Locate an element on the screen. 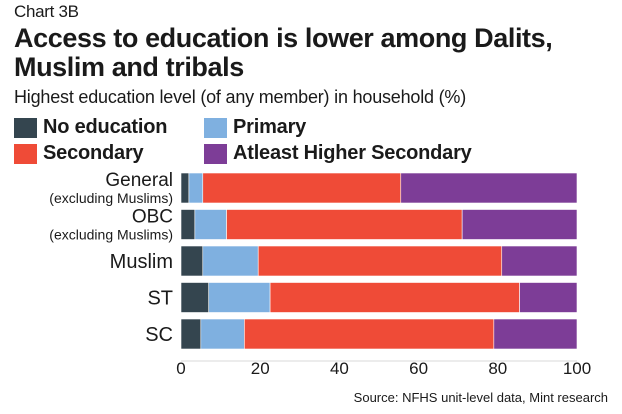  category-label: OBC is located at coordinates (152, 217).